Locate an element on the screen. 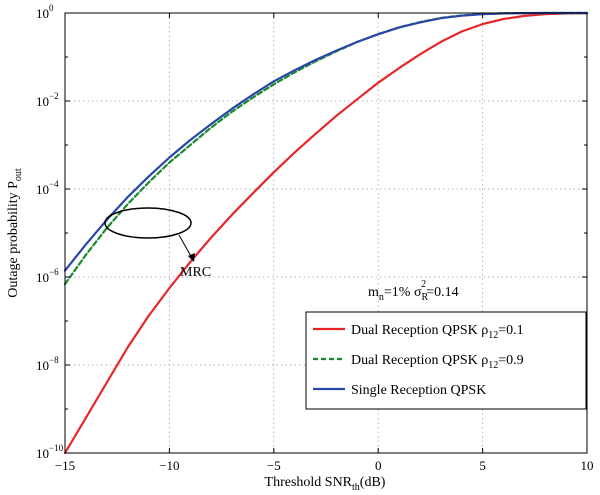 The image size is (600, 495). y-tick-label: 10⁻⁸ is located at coordinates (47, 364).